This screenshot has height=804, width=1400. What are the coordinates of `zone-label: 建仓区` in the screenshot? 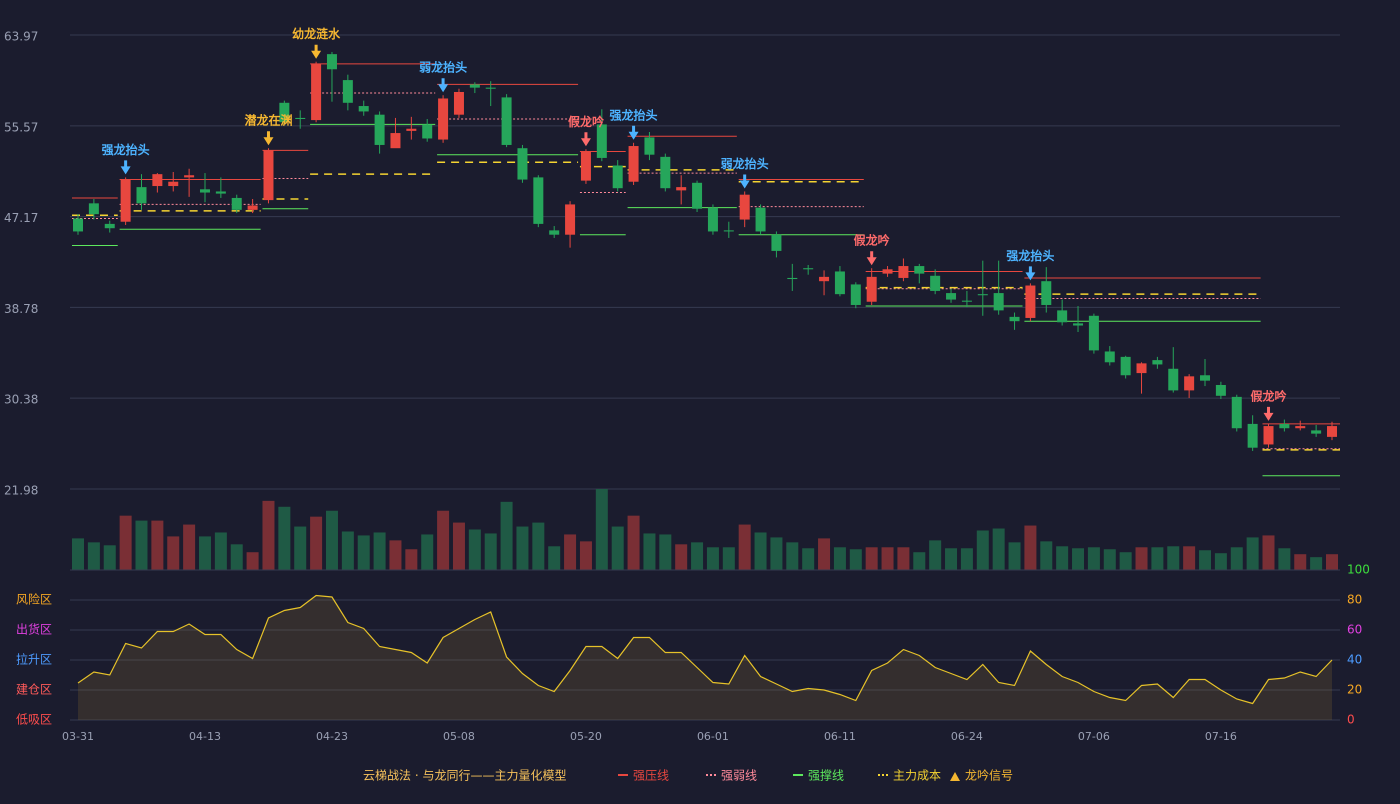 It's located at (34, 690).